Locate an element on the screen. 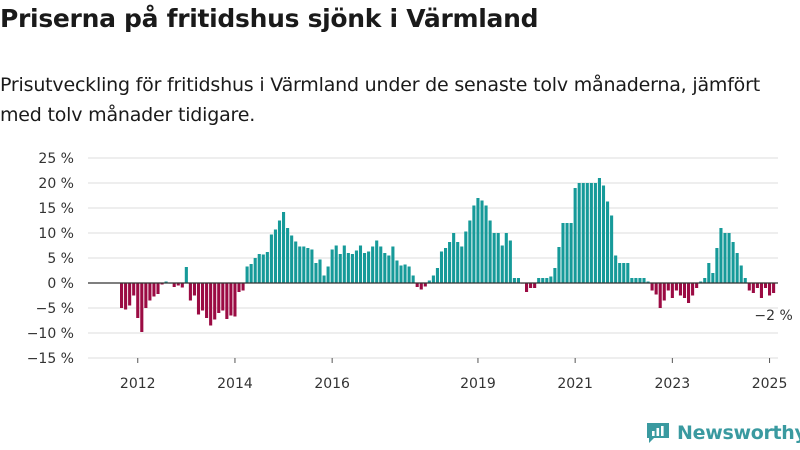  x-tick-label: 2019 is located at coordinates (478, 384).